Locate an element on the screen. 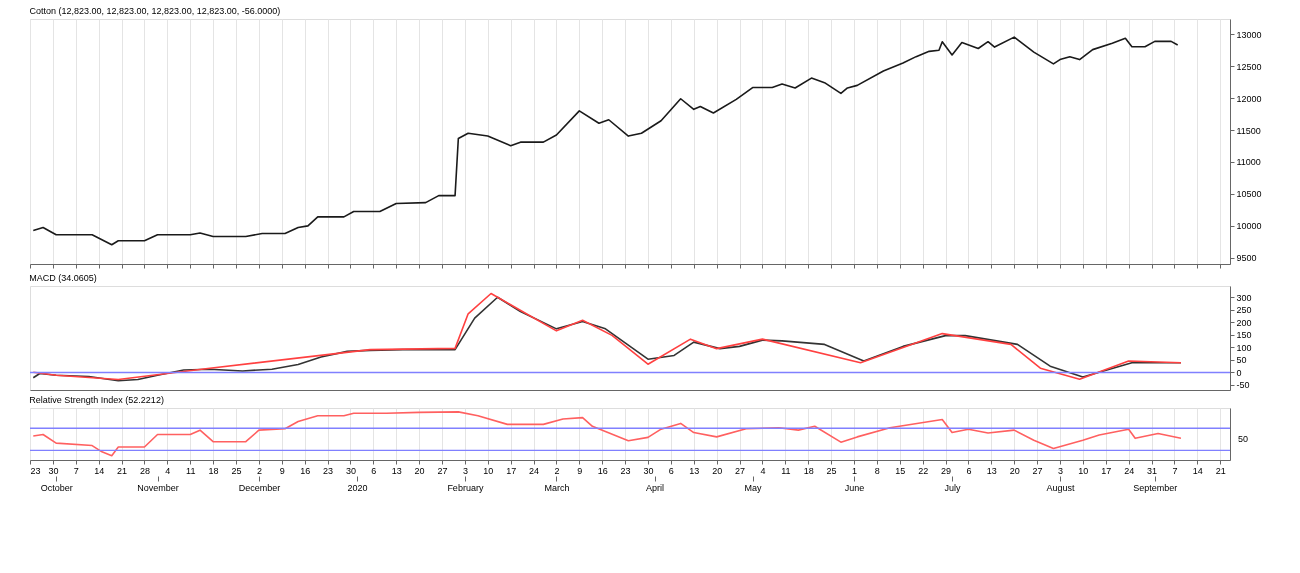 This screenshot has height=573, width=1300. x2-tick-label: November is located at coordinates (158, 487).